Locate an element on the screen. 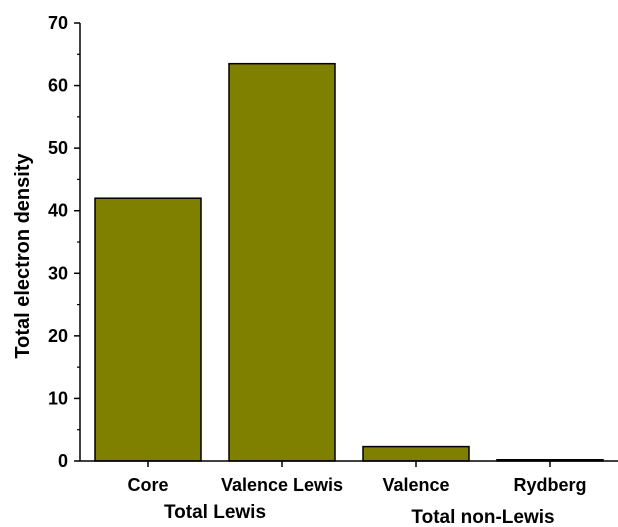  x-tick-label-valence: Valence is located at coordinates (415, 485).